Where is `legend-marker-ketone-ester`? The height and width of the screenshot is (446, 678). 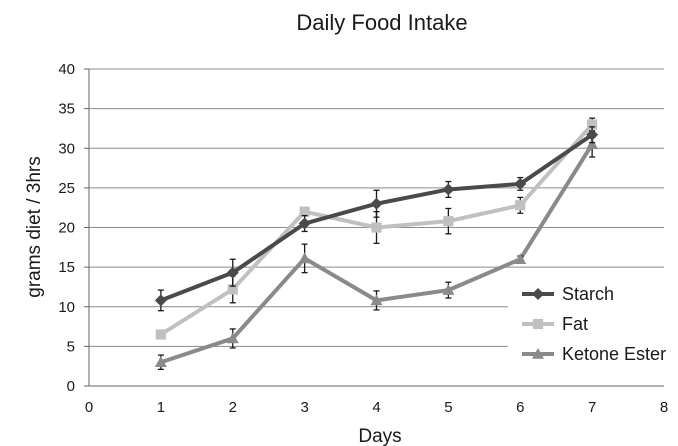 legend-marker-ketone-ester is located at coordinates (538, 353).